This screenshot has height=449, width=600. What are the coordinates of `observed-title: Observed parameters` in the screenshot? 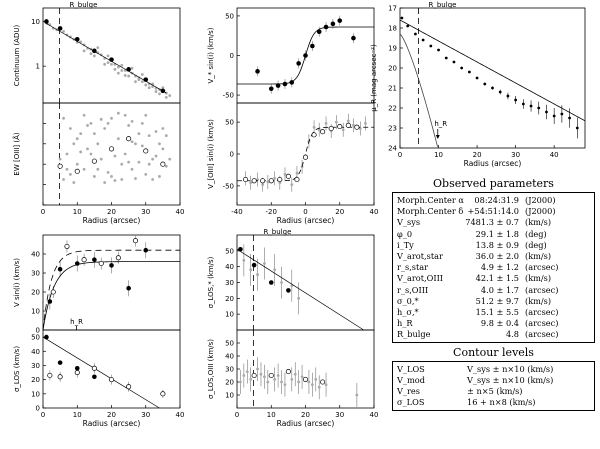 It's located at (493, 183).